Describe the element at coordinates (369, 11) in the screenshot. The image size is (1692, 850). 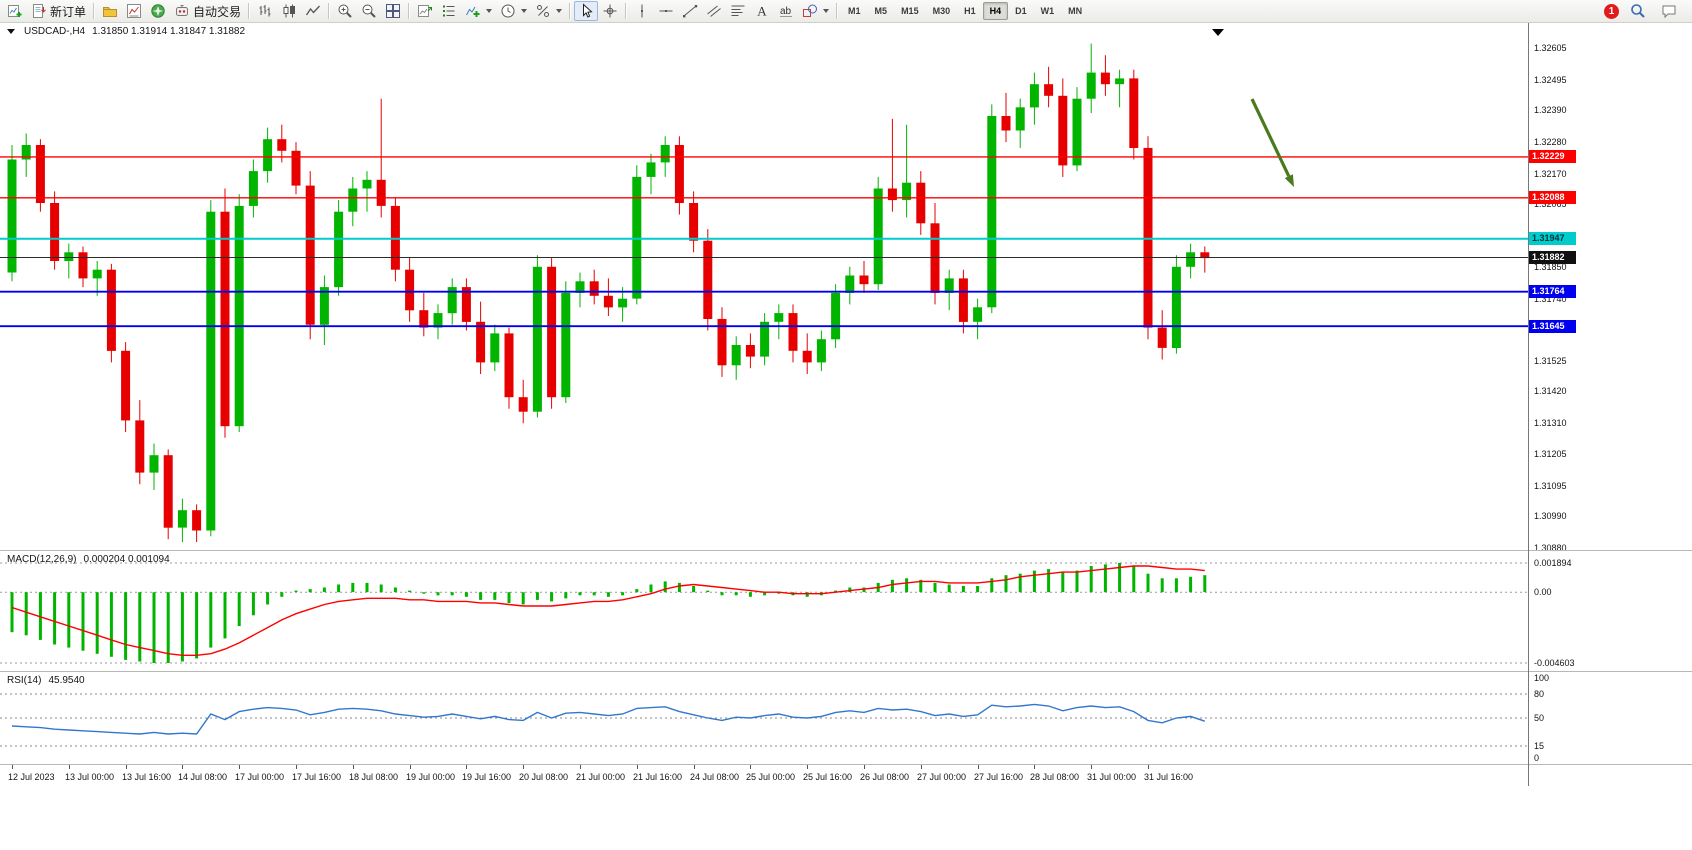
I see `zoom-out-button` at that location.